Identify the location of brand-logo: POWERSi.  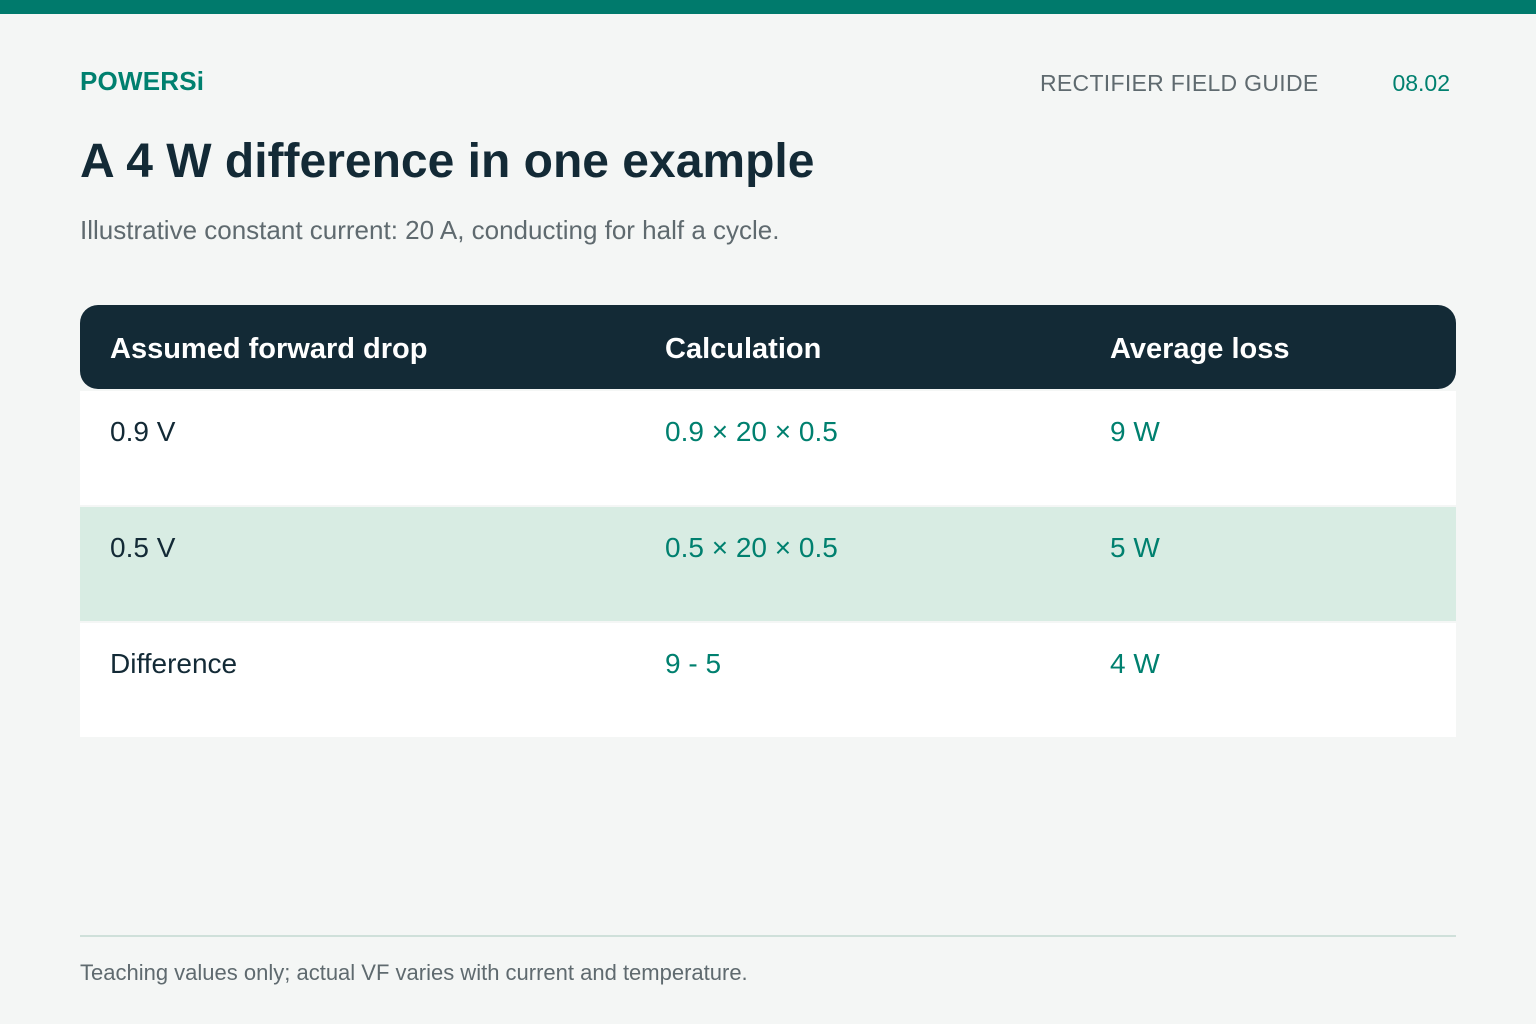
(142, 81).